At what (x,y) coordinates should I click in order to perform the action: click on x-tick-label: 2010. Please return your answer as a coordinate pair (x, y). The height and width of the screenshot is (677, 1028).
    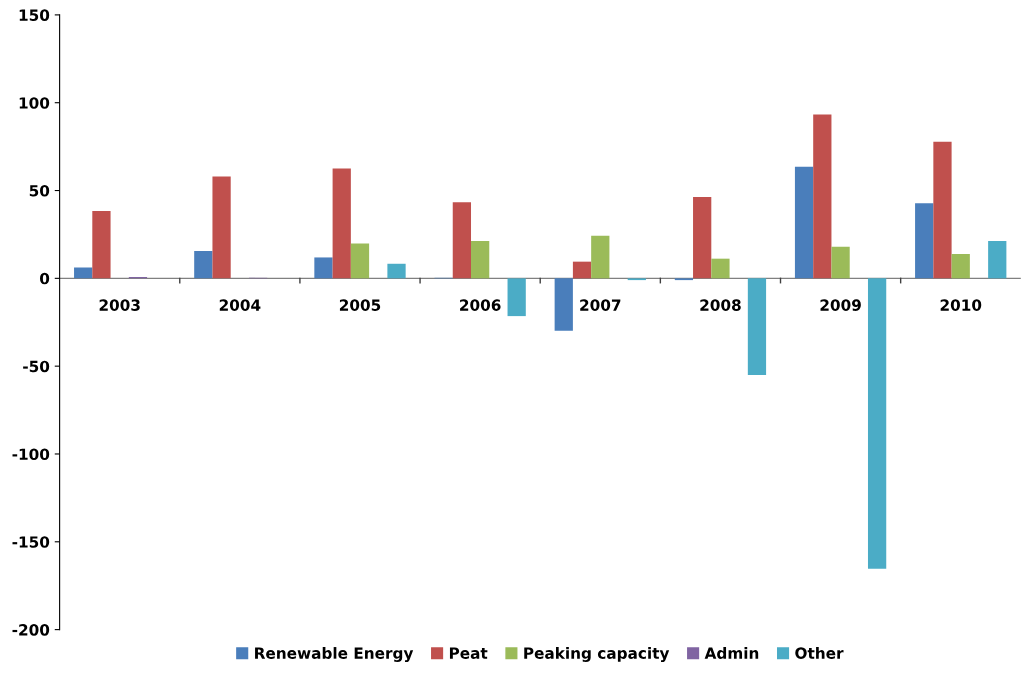
    Looking at the image, I should click on (961, 305).